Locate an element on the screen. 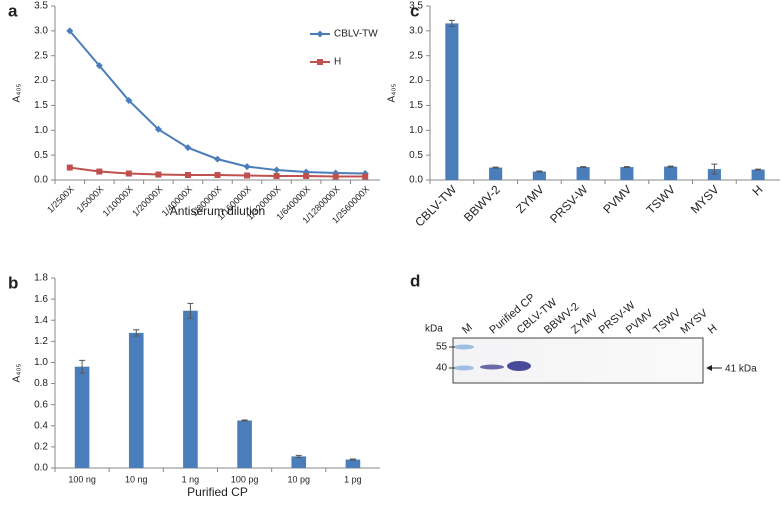  y-tick-label: 2.0 is located at coordinates (416, 80).